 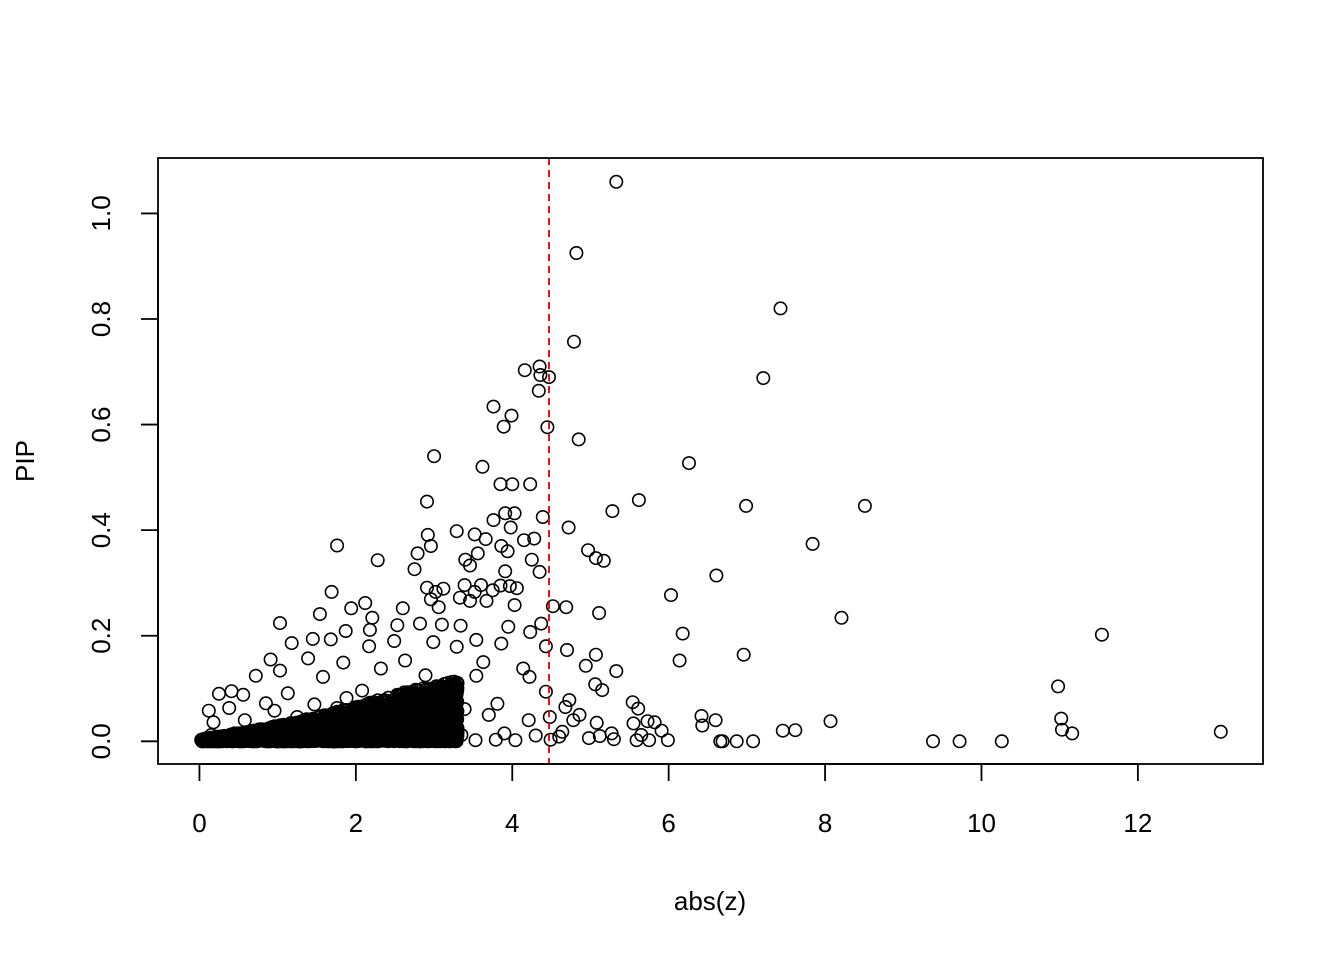 What do you see at coordinates (1137, 823) in the screenshot?
I see `x-tick-label: 12` at bounding box center [1137, 823].